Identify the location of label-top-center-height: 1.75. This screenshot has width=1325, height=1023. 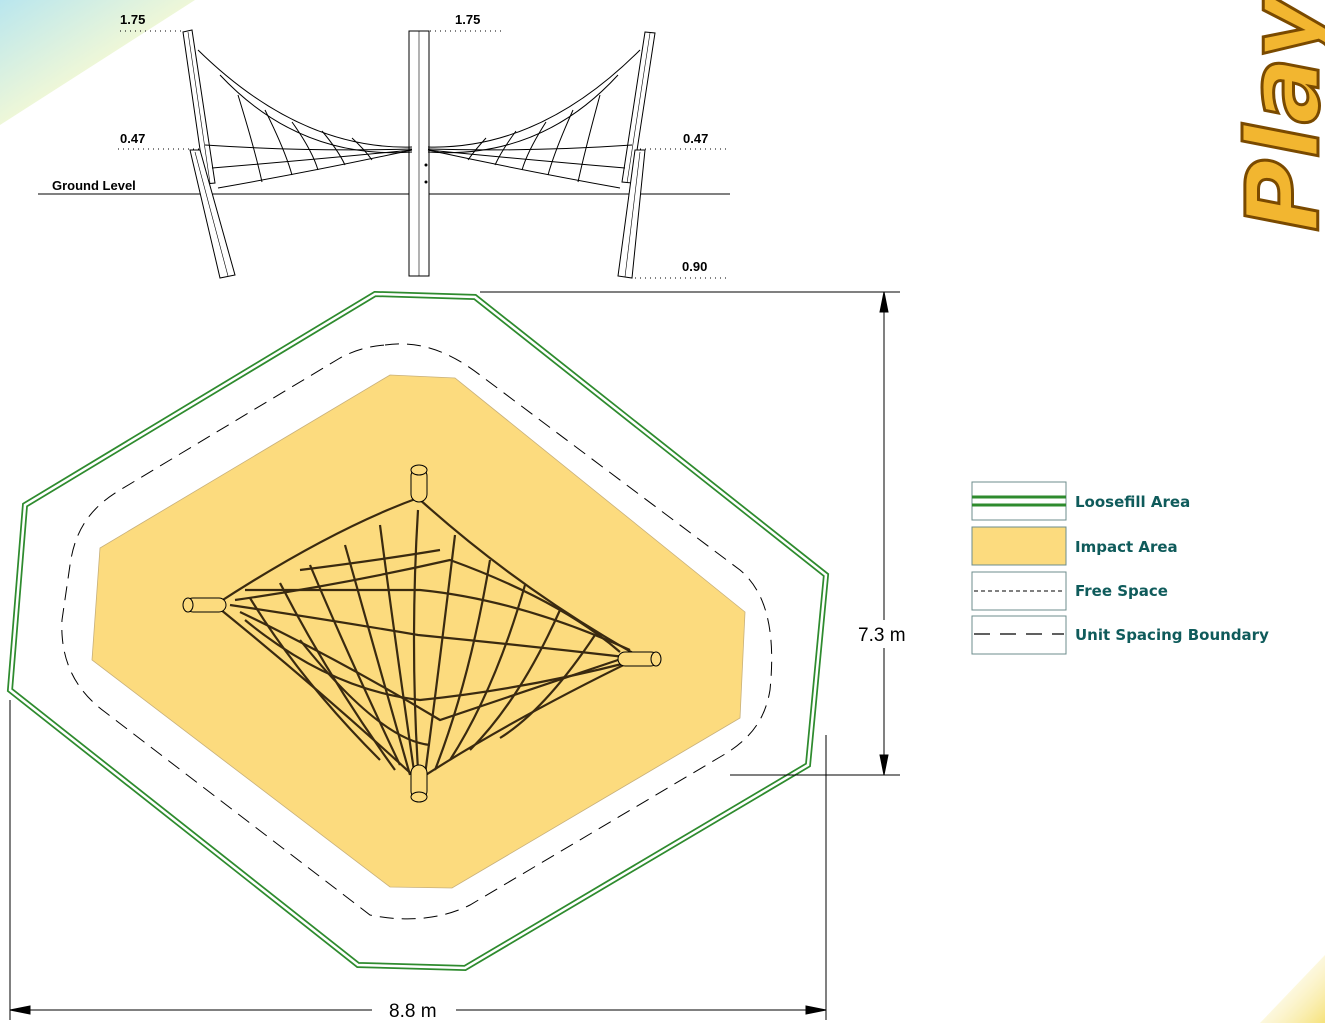
(467, 19).